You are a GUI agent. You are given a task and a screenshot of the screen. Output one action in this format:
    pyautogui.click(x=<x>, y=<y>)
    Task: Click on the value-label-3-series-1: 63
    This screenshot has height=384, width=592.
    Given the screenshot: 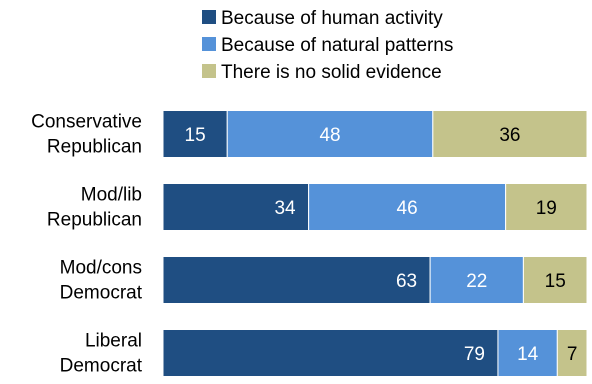 What is the action you would take?
    pyautogui.click(x=406, y=281)
    